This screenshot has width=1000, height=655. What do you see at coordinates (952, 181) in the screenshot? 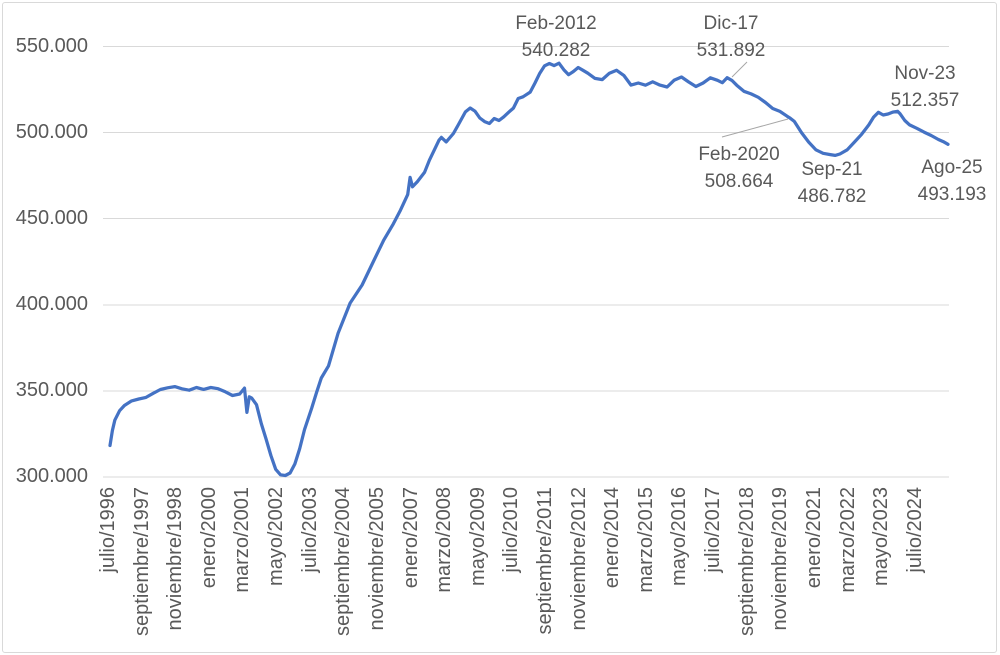
I see `annotation-ago-25: Ago-25 493.193` at bounding box center [952, 181].